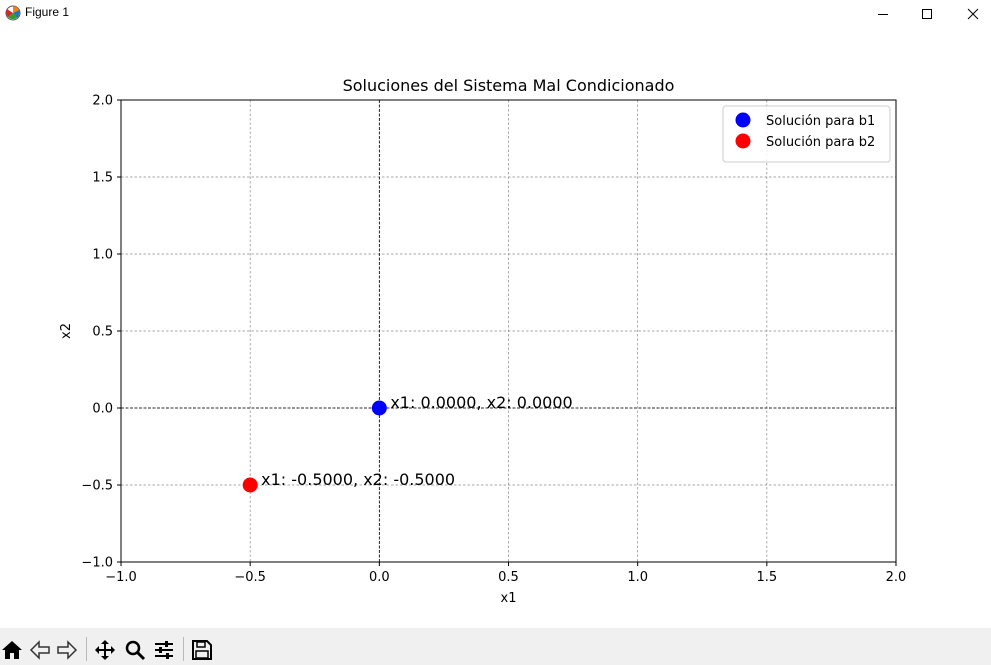 The width and height of the screenshot is (991, 665). I want to click on save-icon, so click(202, 650).